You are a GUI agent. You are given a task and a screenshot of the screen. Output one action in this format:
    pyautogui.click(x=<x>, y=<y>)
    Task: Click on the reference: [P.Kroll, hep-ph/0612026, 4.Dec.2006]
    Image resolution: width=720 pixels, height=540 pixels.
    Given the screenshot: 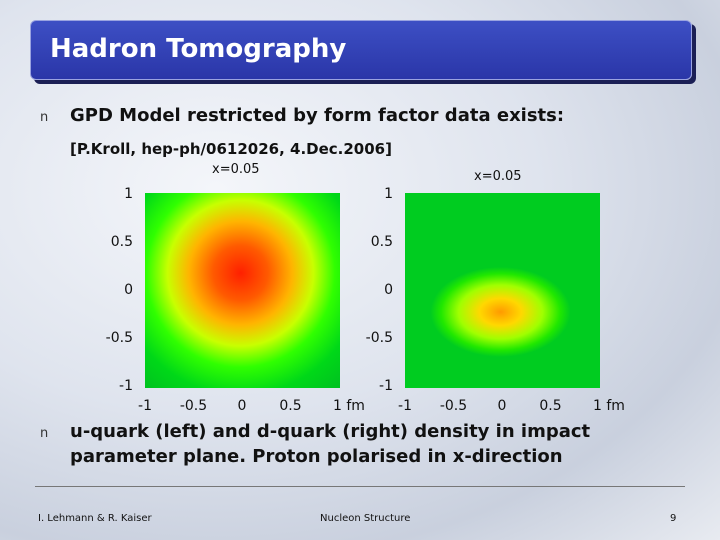 What is the action you would take?
    pyautogui.click(x=231, y=149)
    